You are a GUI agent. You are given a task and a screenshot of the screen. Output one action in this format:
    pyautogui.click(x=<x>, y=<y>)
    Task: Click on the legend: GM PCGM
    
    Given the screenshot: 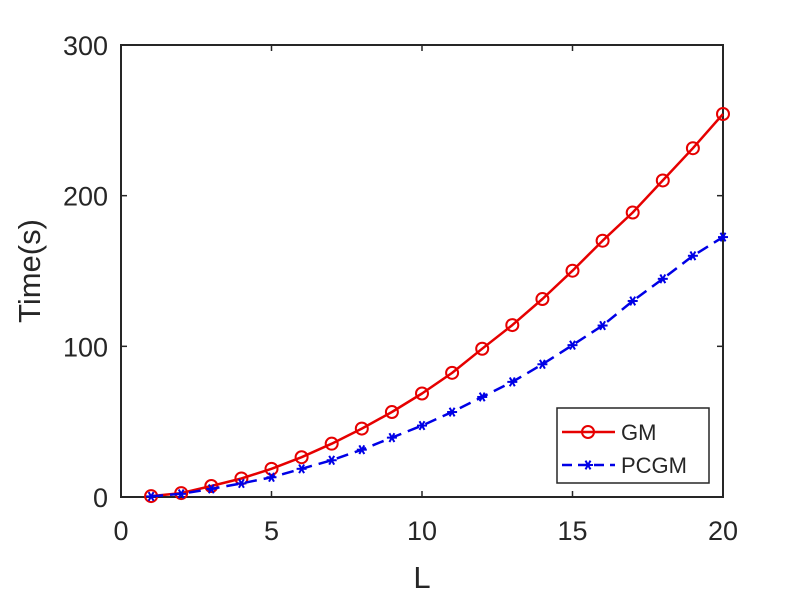 What is the action you would take?
    pyautogui.click(x=633, y=445)
    